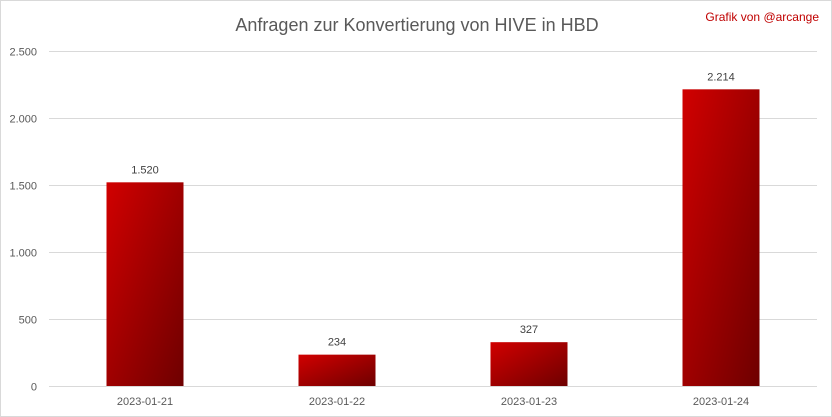 This screenshot has width=832, height=417. Describe the element at coordinates (762, 17) in the screenshot. I see `chart-credit: Grafik von @arcange` at that location.